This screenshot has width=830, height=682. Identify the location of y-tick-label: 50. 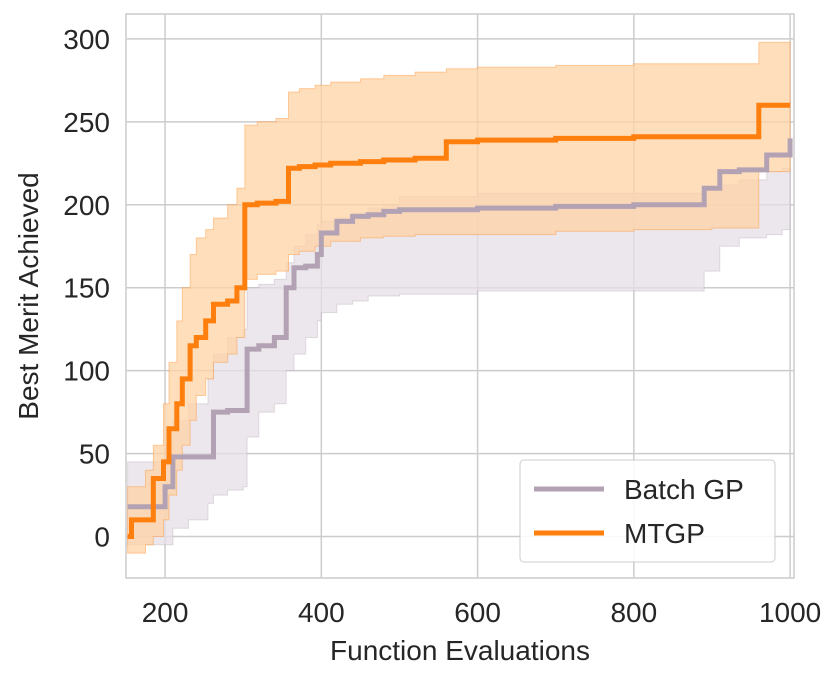
(94, 454).